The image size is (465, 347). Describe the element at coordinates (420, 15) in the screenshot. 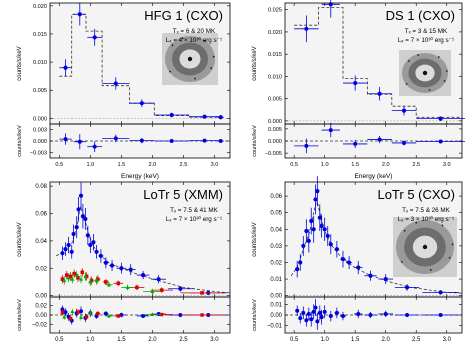

I see `chart-title: DS 1 (CXO)` at that location.